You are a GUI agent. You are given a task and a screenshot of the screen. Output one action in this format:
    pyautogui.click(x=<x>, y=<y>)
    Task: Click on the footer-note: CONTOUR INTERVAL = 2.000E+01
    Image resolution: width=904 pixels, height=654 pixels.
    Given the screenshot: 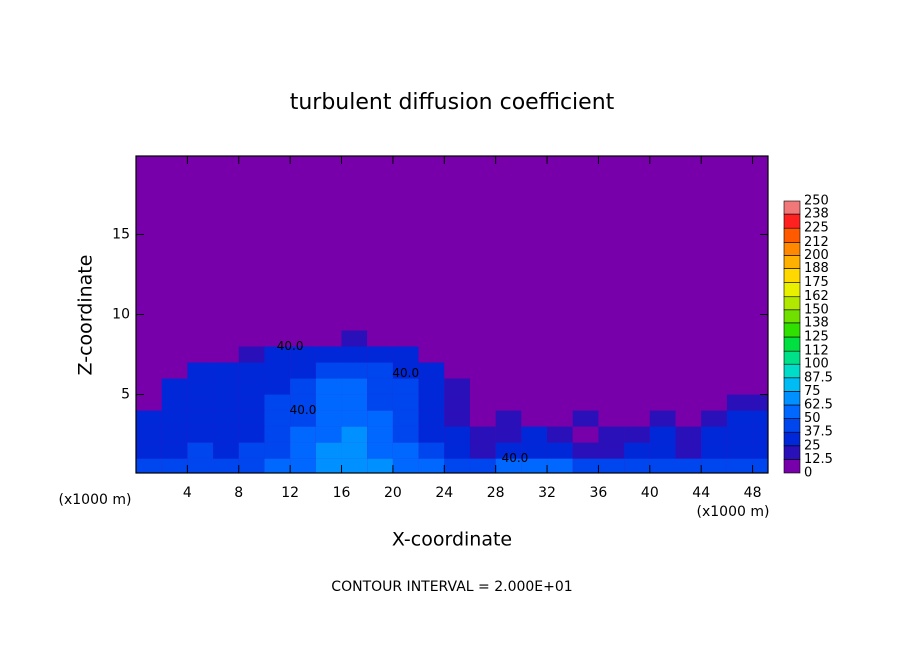 What is the action you would take?
    pyautogui.click(x=451, y=587)
    